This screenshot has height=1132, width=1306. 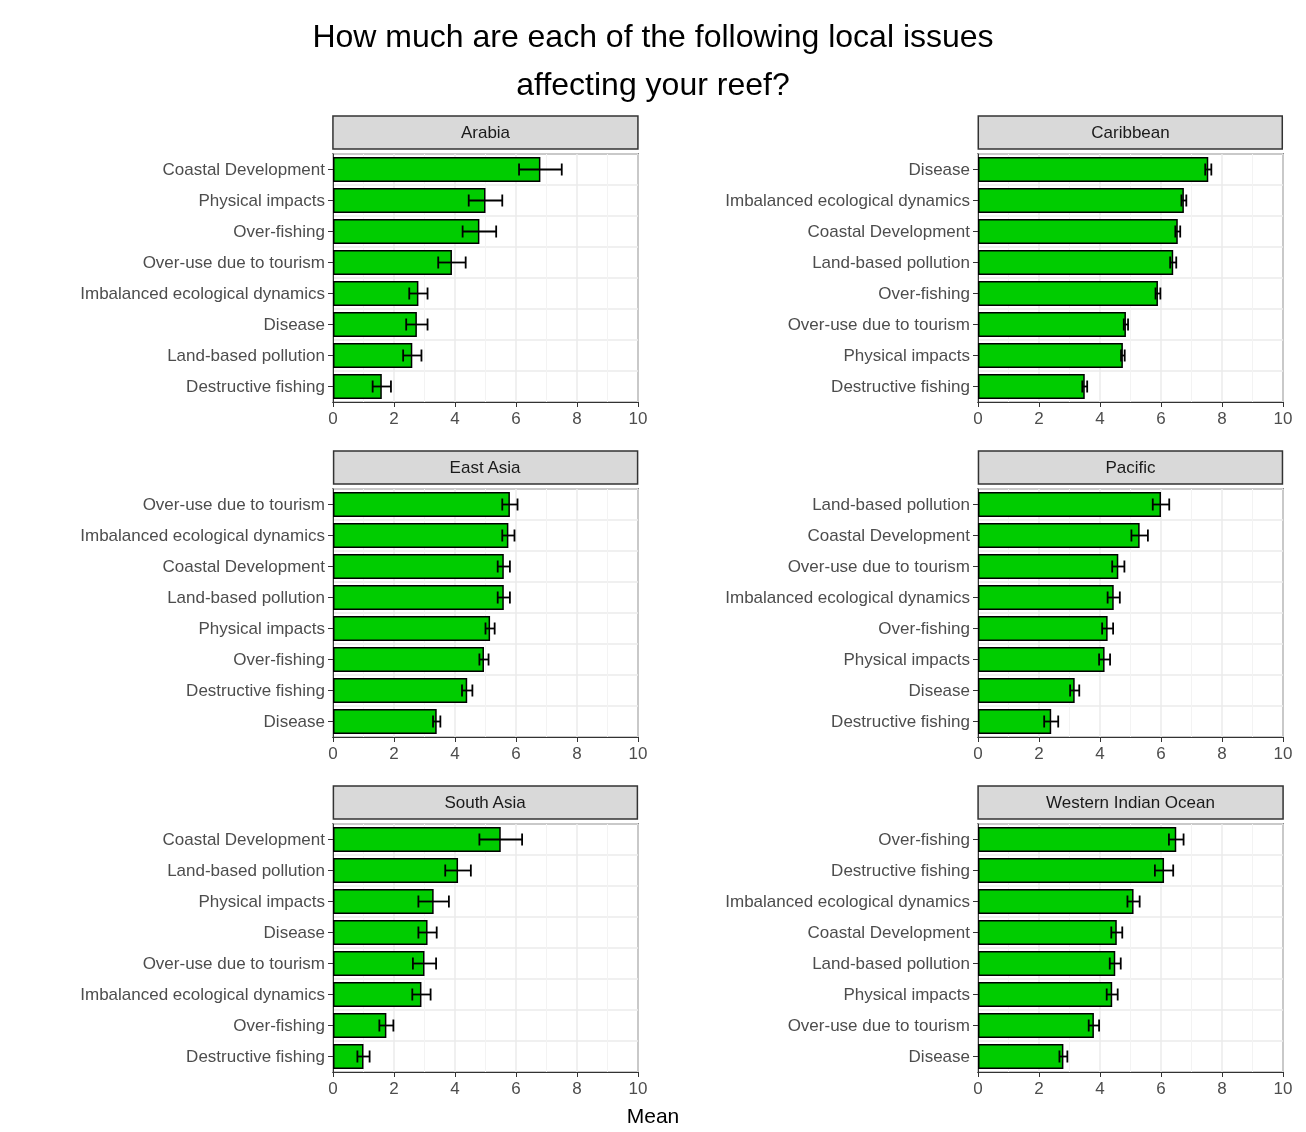 I want to click on chart-title: East Asia, so click(x=485, y=467).